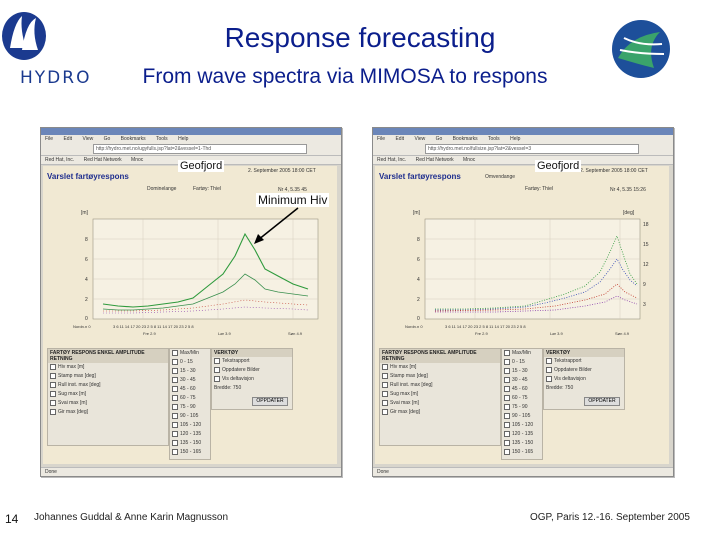  I want to click on area-label: Dominelange, so click(162, 189).